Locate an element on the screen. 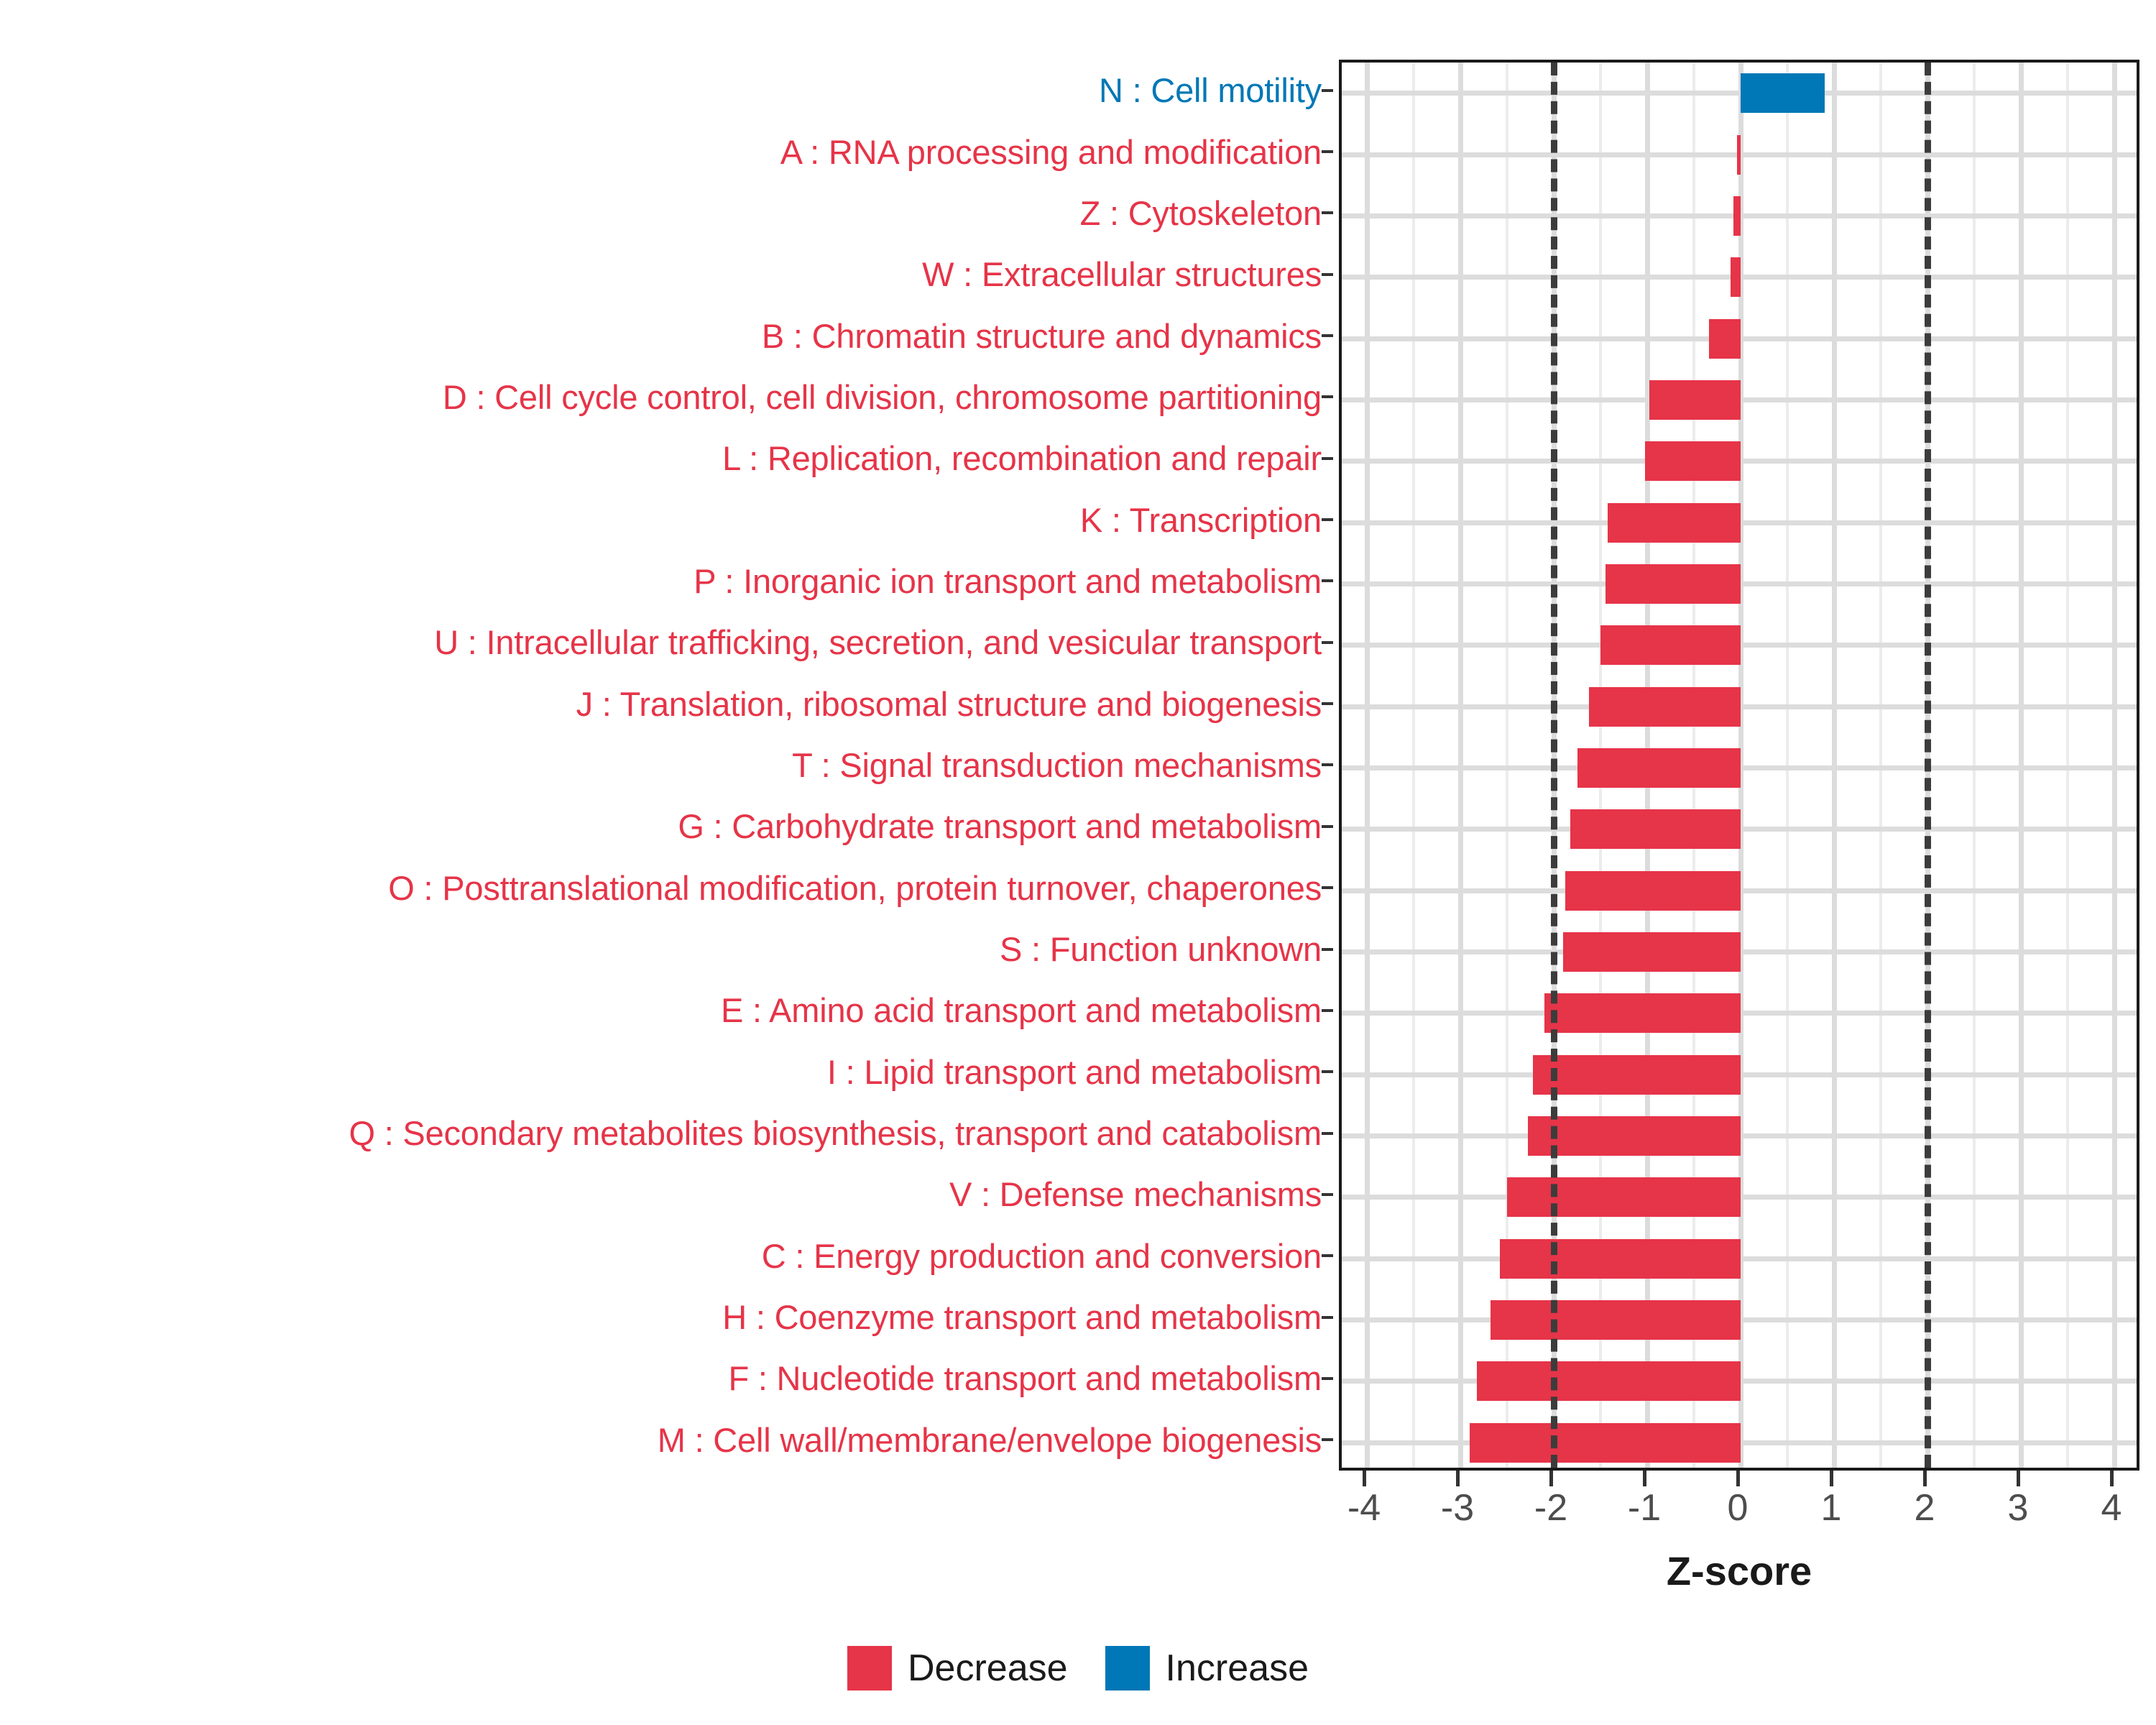  legend-label: Decrease is located at coordinates (987, 1668).